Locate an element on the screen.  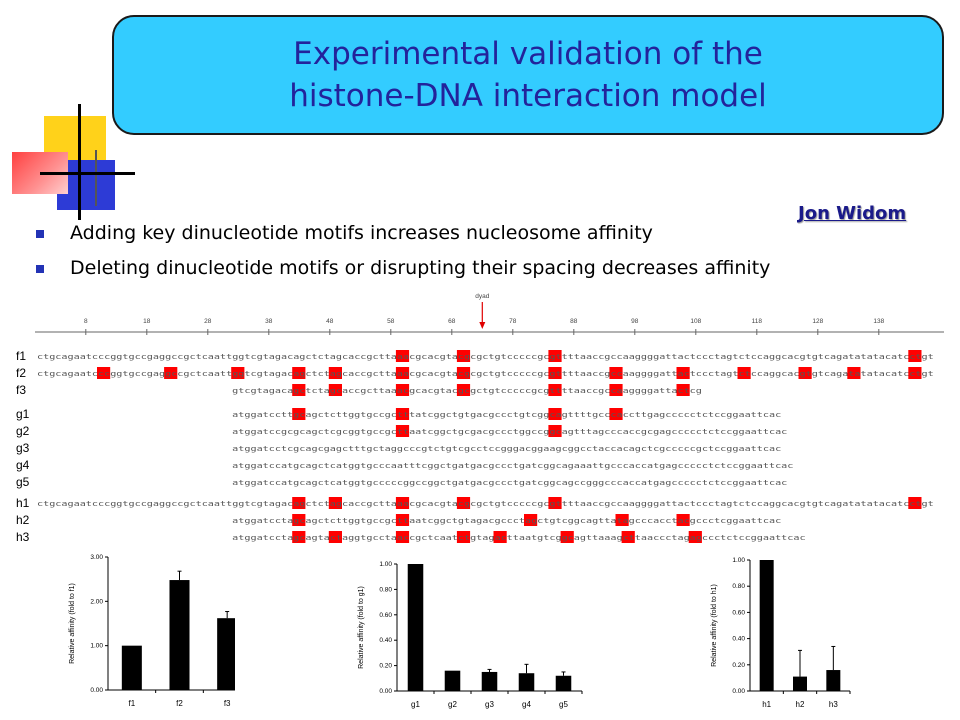
ruler-tick-label: 138 is located at coordinates (878, 321).